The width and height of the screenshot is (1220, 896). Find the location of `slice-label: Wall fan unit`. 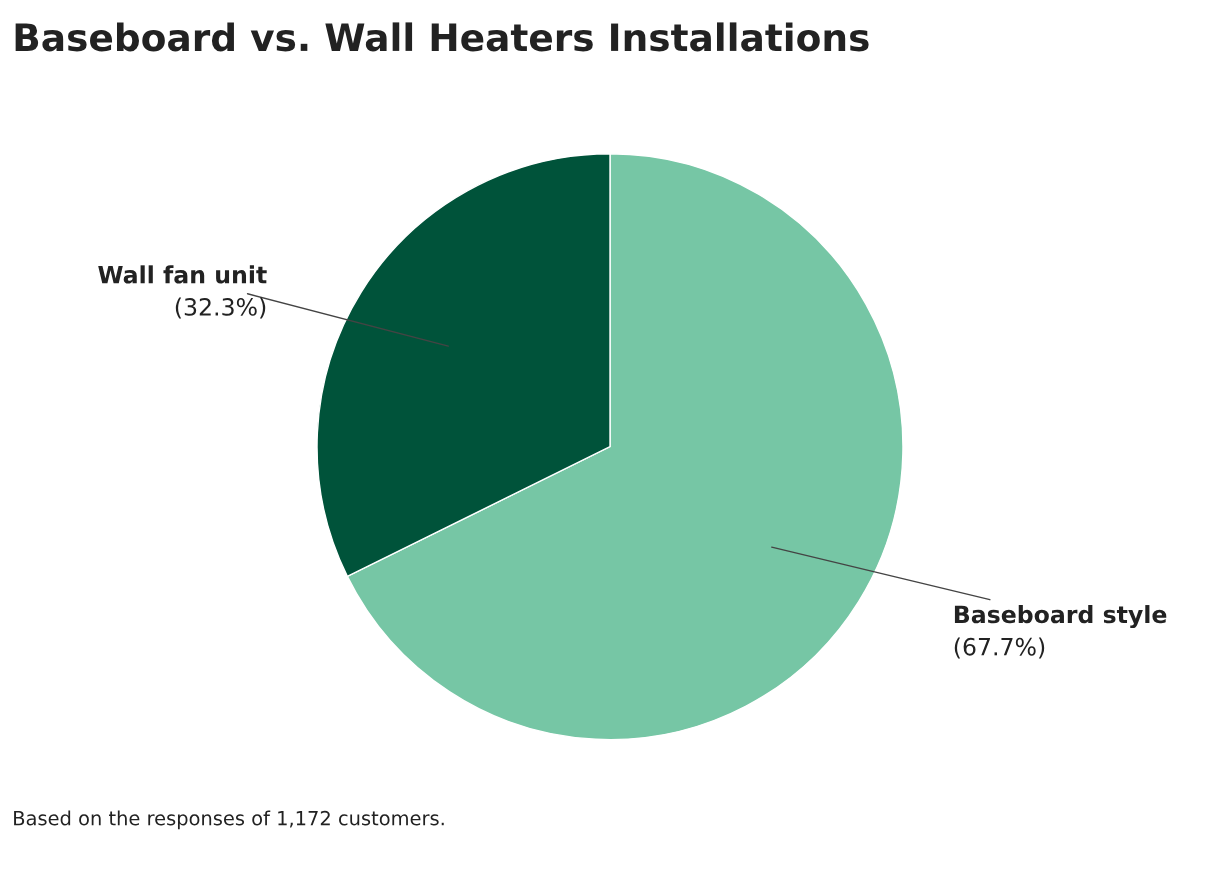

slice-label: Wall fan unit is located at coordinates (182, 274).